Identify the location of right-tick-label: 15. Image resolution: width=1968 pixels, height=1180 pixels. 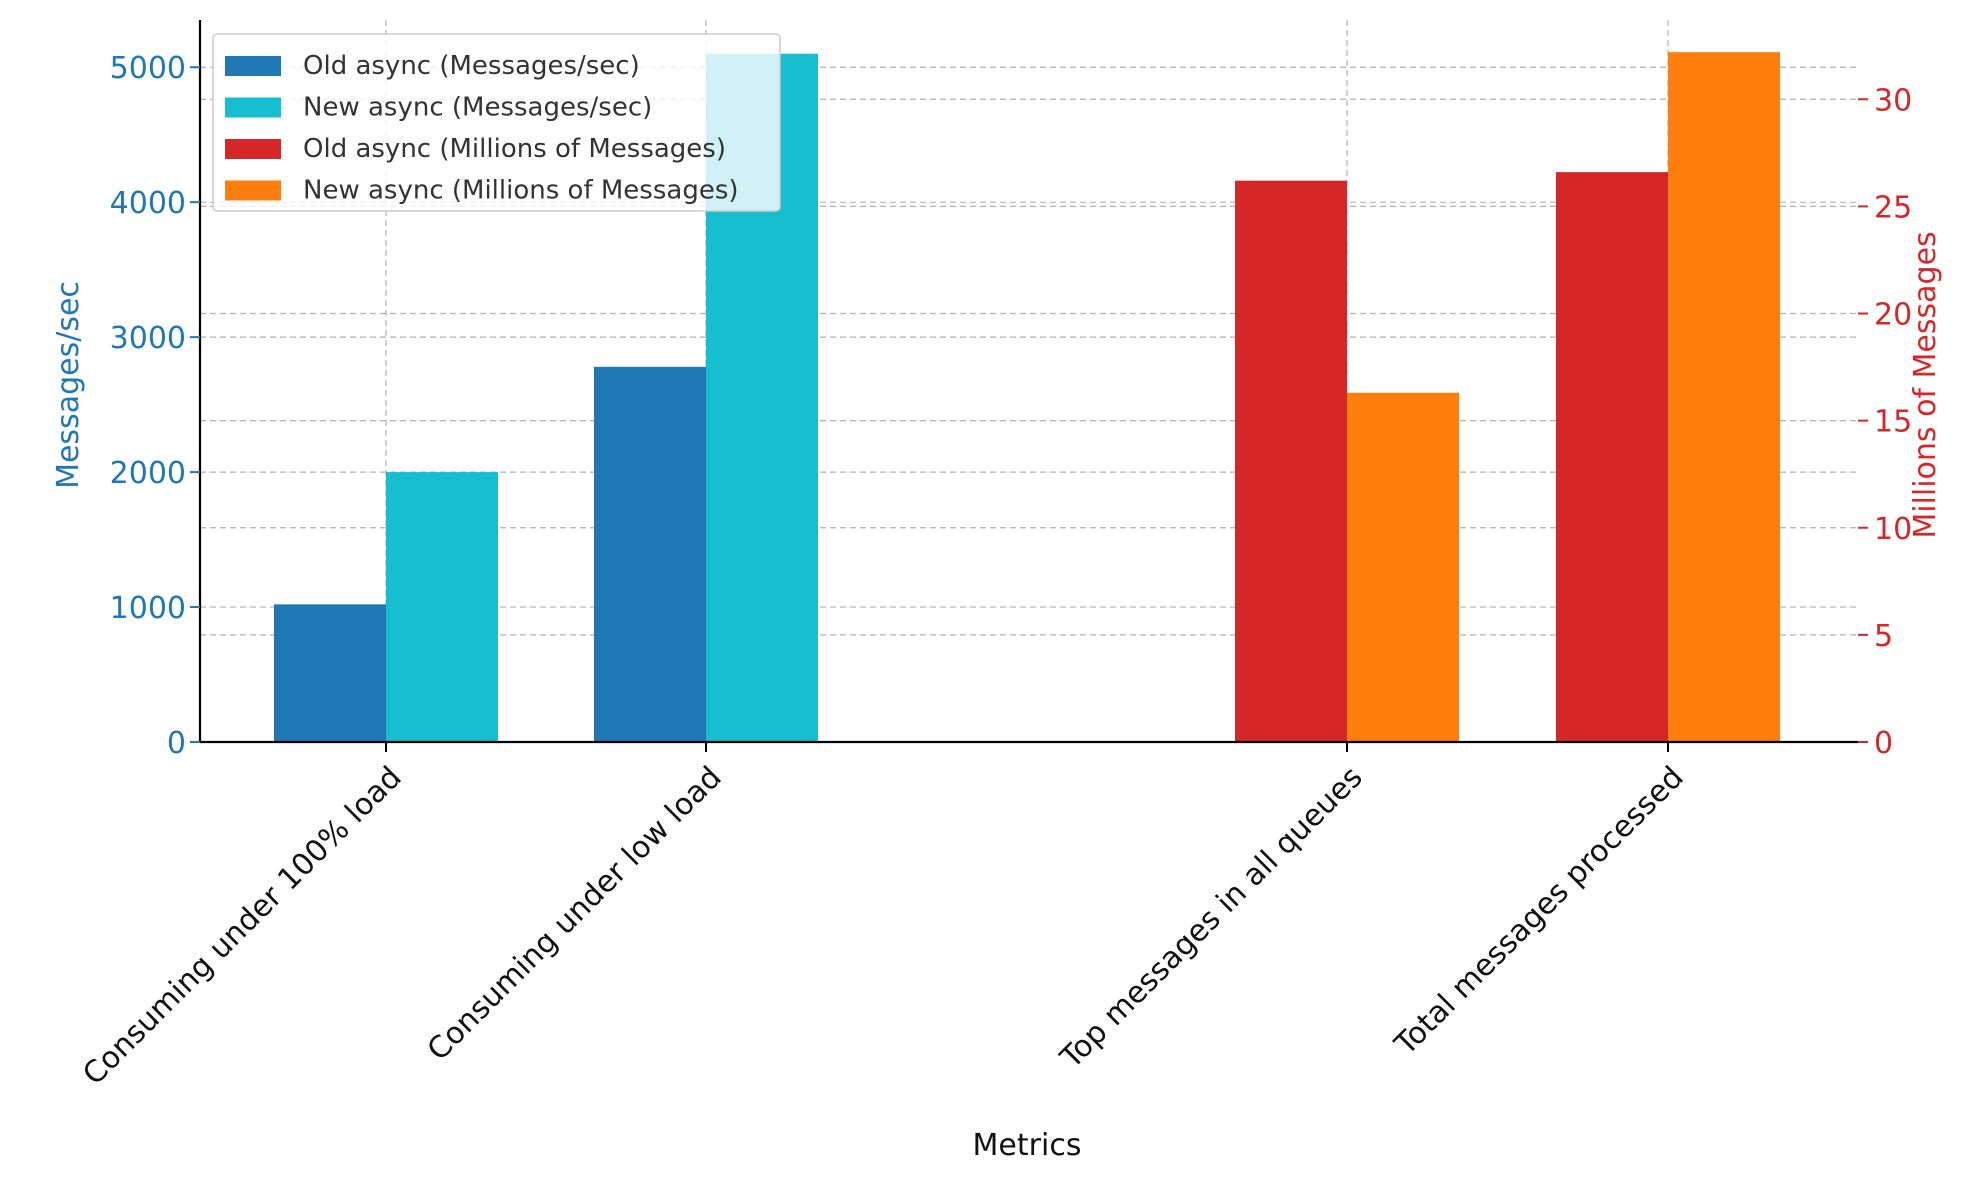
(1893, 422).